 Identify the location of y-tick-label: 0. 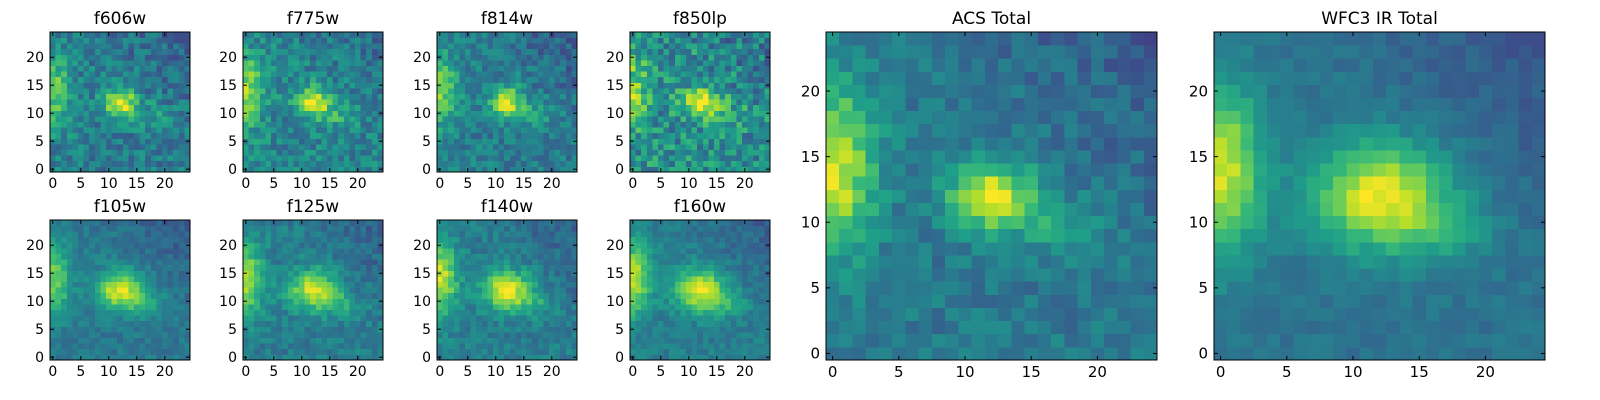
(426, 358).